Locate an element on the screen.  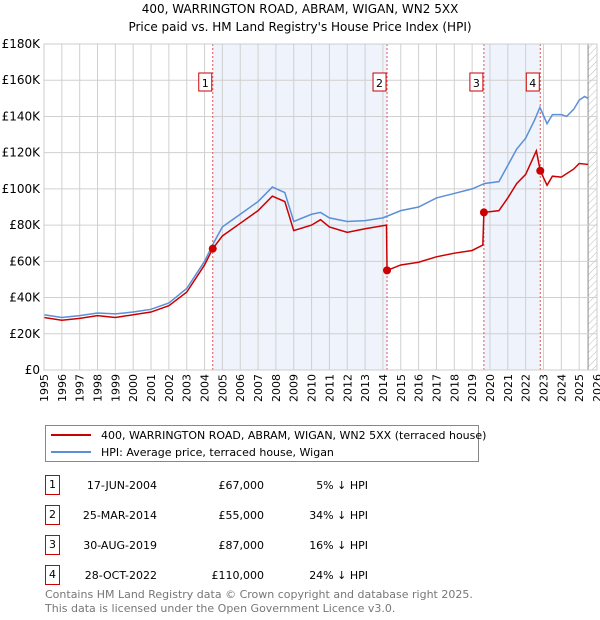
sale-row: 1 17-JUN-2004 £67,000 5% ↓ HPI is located at coordinates (245, 485).